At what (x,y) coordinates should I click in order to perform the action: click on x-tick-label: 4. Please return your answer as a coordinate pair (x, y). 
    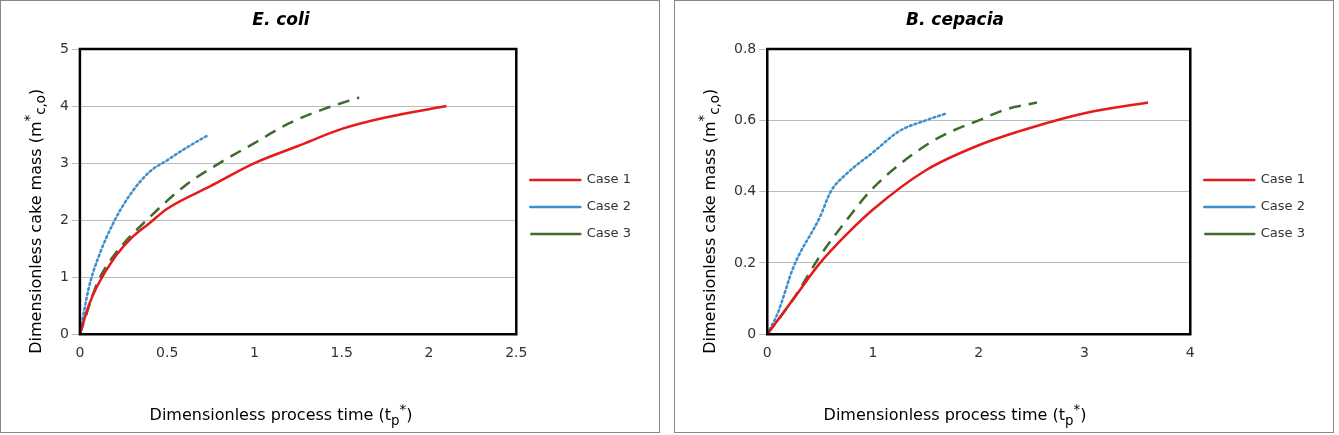
    Looking at the image, I should click on (1190, 352).